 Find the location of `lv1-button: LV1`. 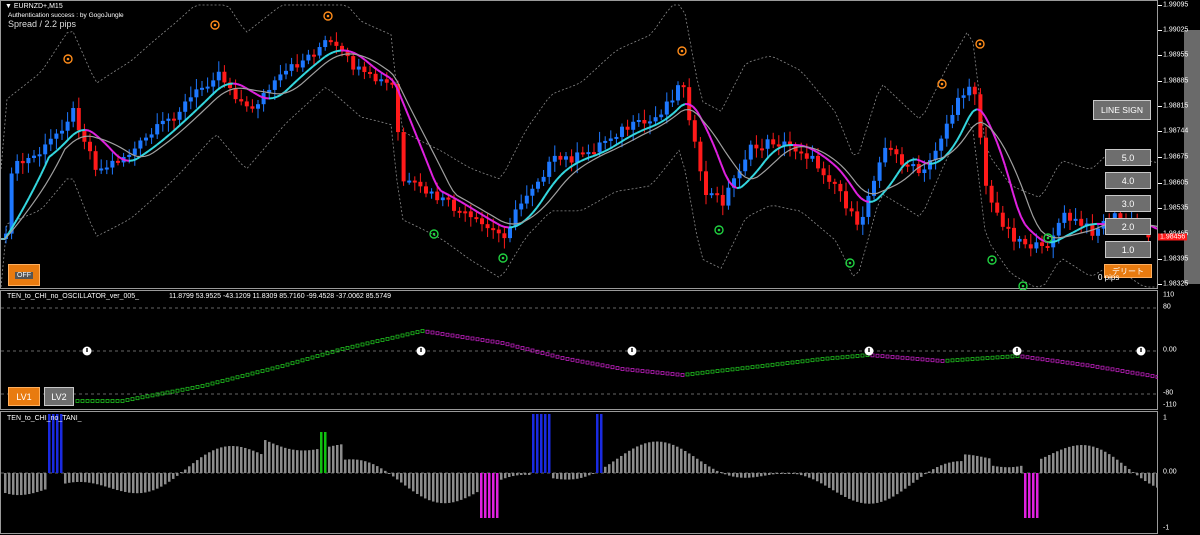

lv1-button: LV1 is located at coordinates (24, 396).